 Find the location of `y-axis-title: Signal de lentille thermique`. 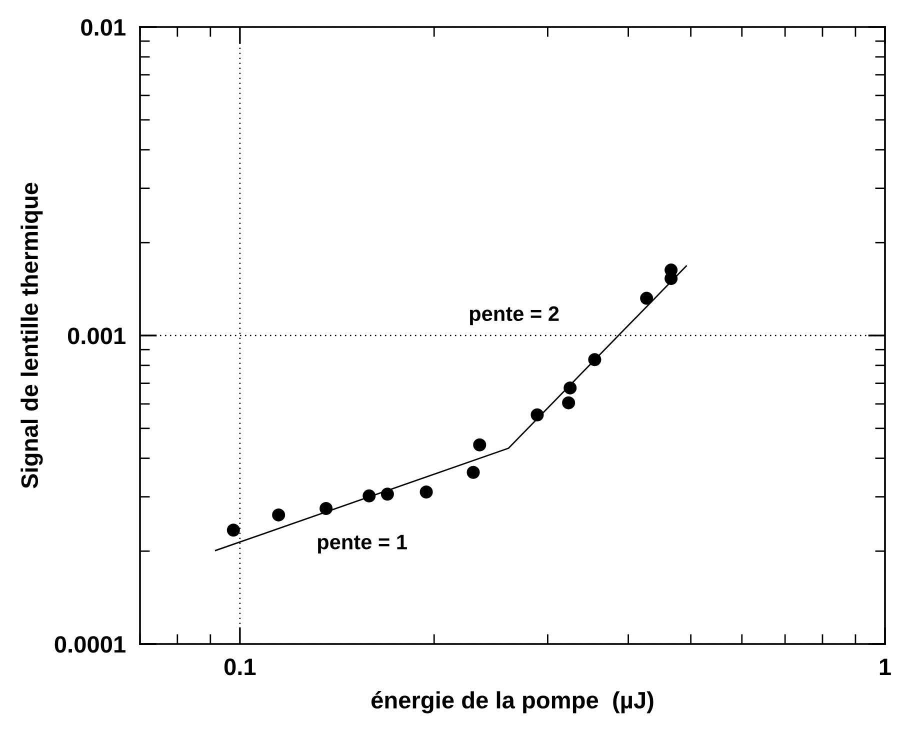

y-axis-title: Signal de lentille thermique is located at coordinates (31, 335).